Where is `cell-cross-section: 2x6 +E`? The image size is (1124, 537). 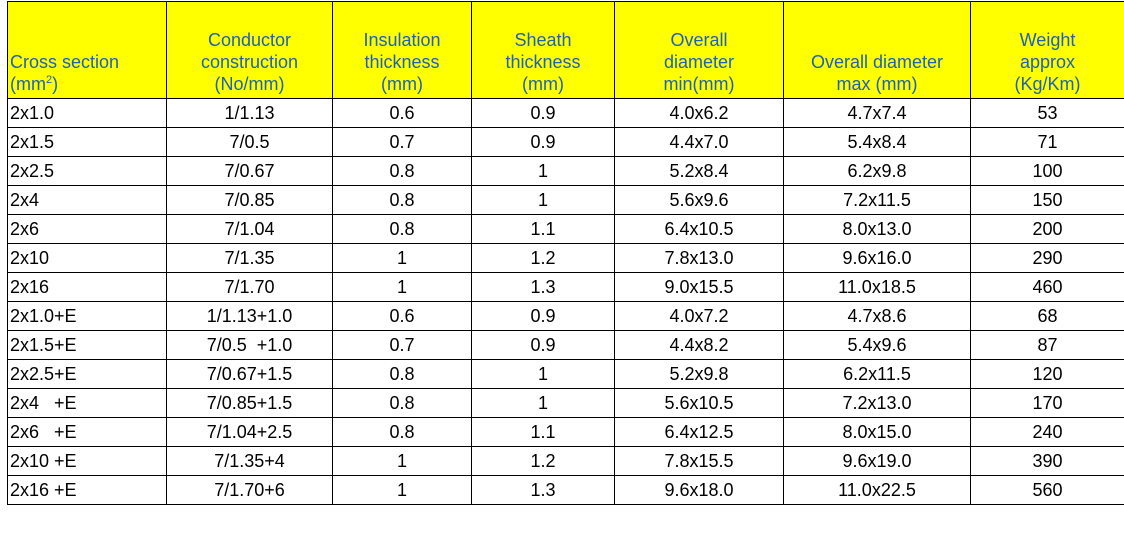
cell-cross-section: 2x6 +E is located at coordinates (87, 432).